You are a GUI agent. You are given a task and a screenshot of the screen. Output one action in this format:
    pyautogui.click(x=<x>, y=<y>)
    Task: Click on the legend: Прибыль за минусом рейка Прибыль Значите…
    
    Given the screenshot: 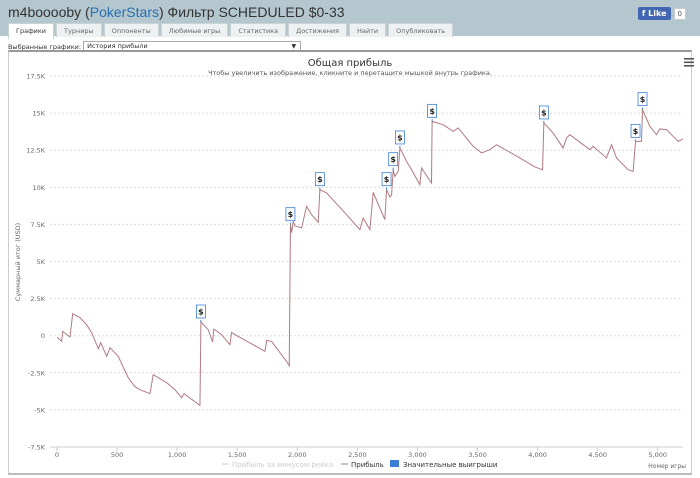 What is the action you would take?
    pyautogui.click(x=359, y=464)
    